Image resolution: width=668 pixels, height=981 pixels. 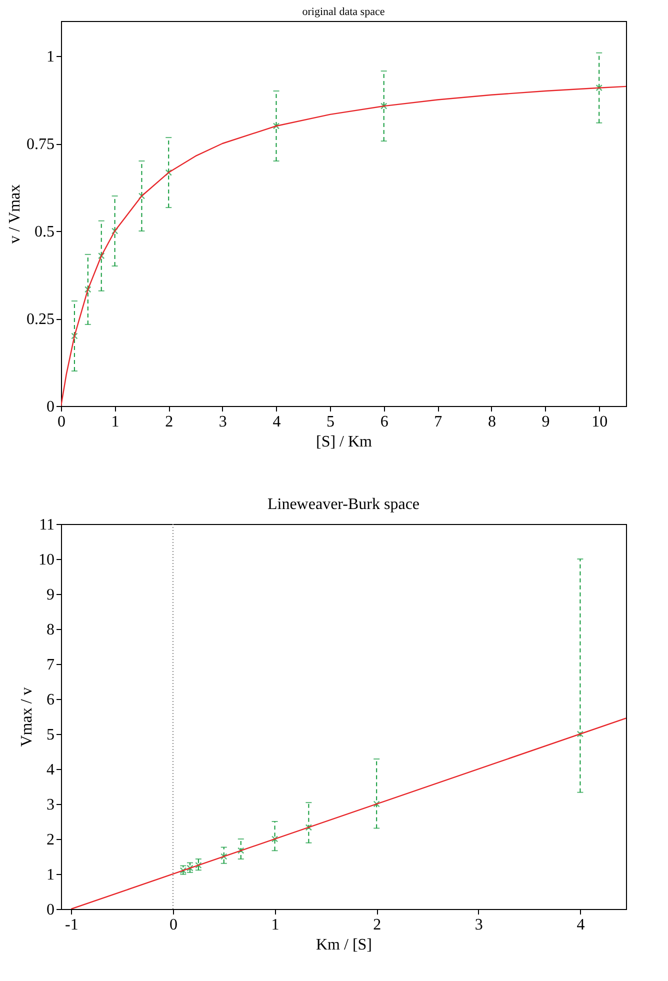 I want to click on y-tick-label: 2, so click(x=50, y=840).